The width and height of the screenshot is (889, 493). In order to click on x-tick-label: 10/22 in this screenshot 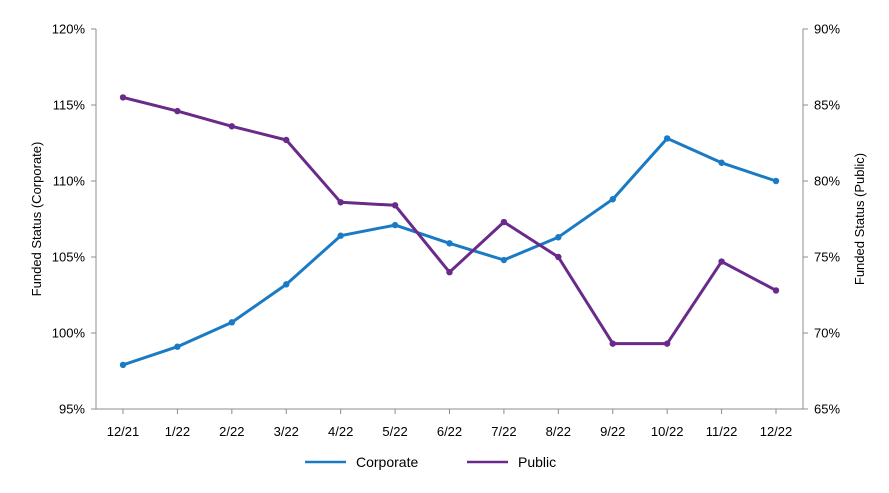, I will do `click(667, 431)`.